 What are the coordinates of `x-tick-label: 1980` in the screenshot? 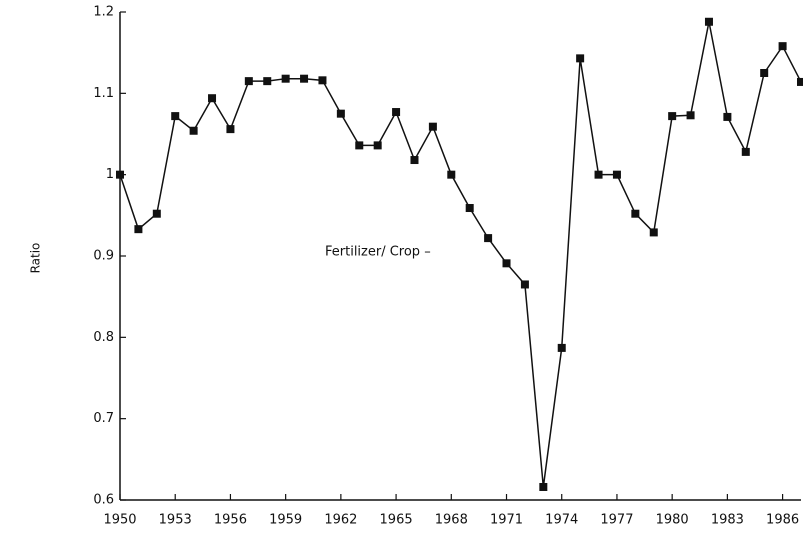 It's located at (672, 520).